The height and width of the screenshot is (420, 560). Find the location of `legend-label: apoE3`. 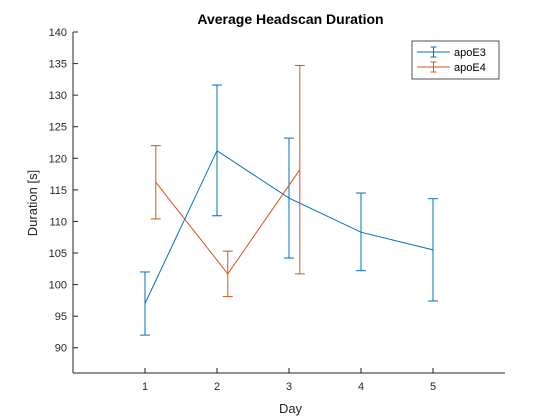

legend-label: apoE3 is located at coordinates (470, 53).